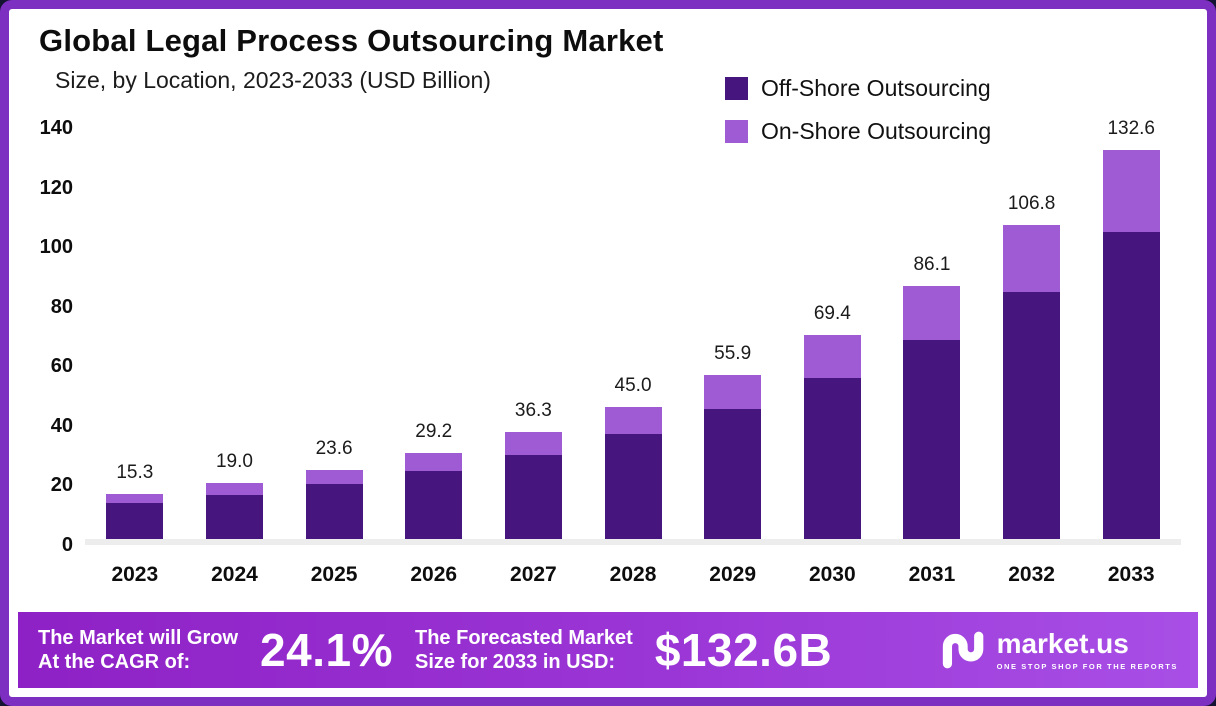  I want to click on forecast-label-line1: The Forecasted Market, so click(523, 637).